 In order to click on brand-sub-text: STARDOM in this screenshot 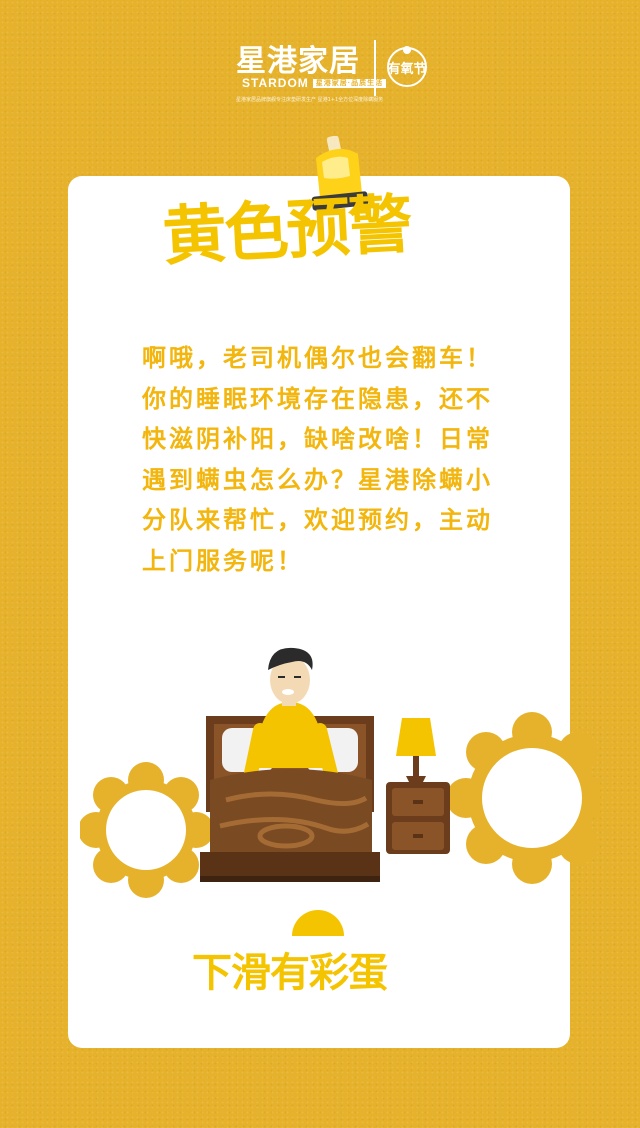, I will do `click(275, 83)`.